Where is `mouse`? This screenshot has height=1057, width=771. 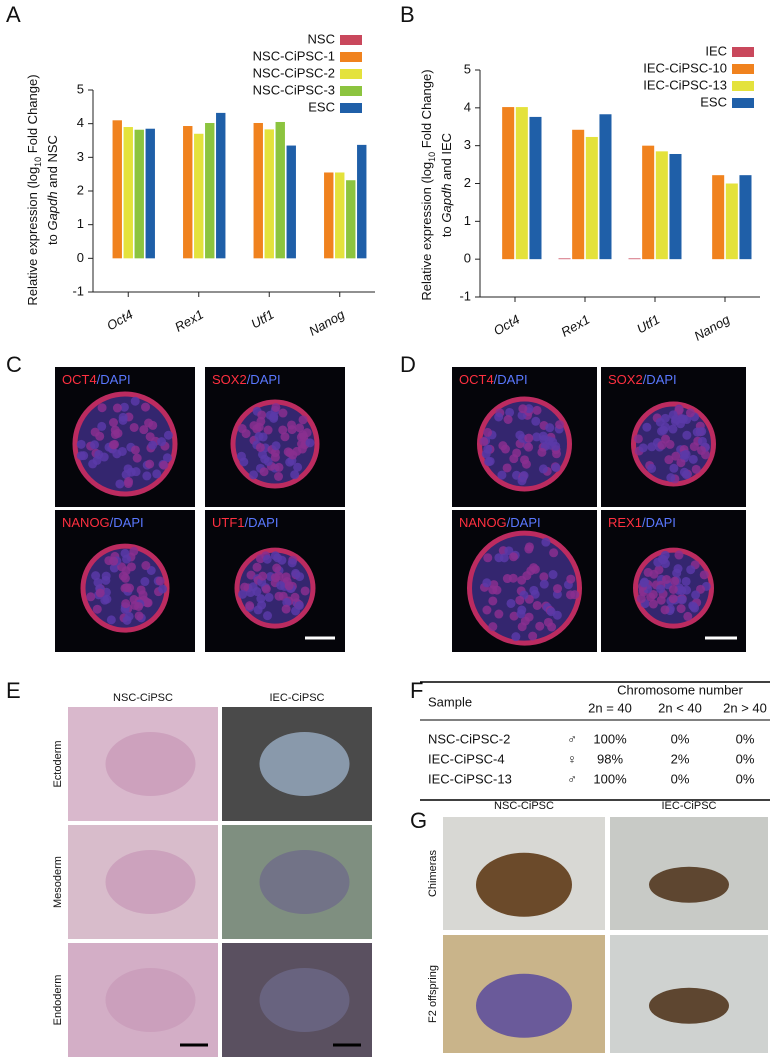
mouse is located at coordinates (689, 1005).